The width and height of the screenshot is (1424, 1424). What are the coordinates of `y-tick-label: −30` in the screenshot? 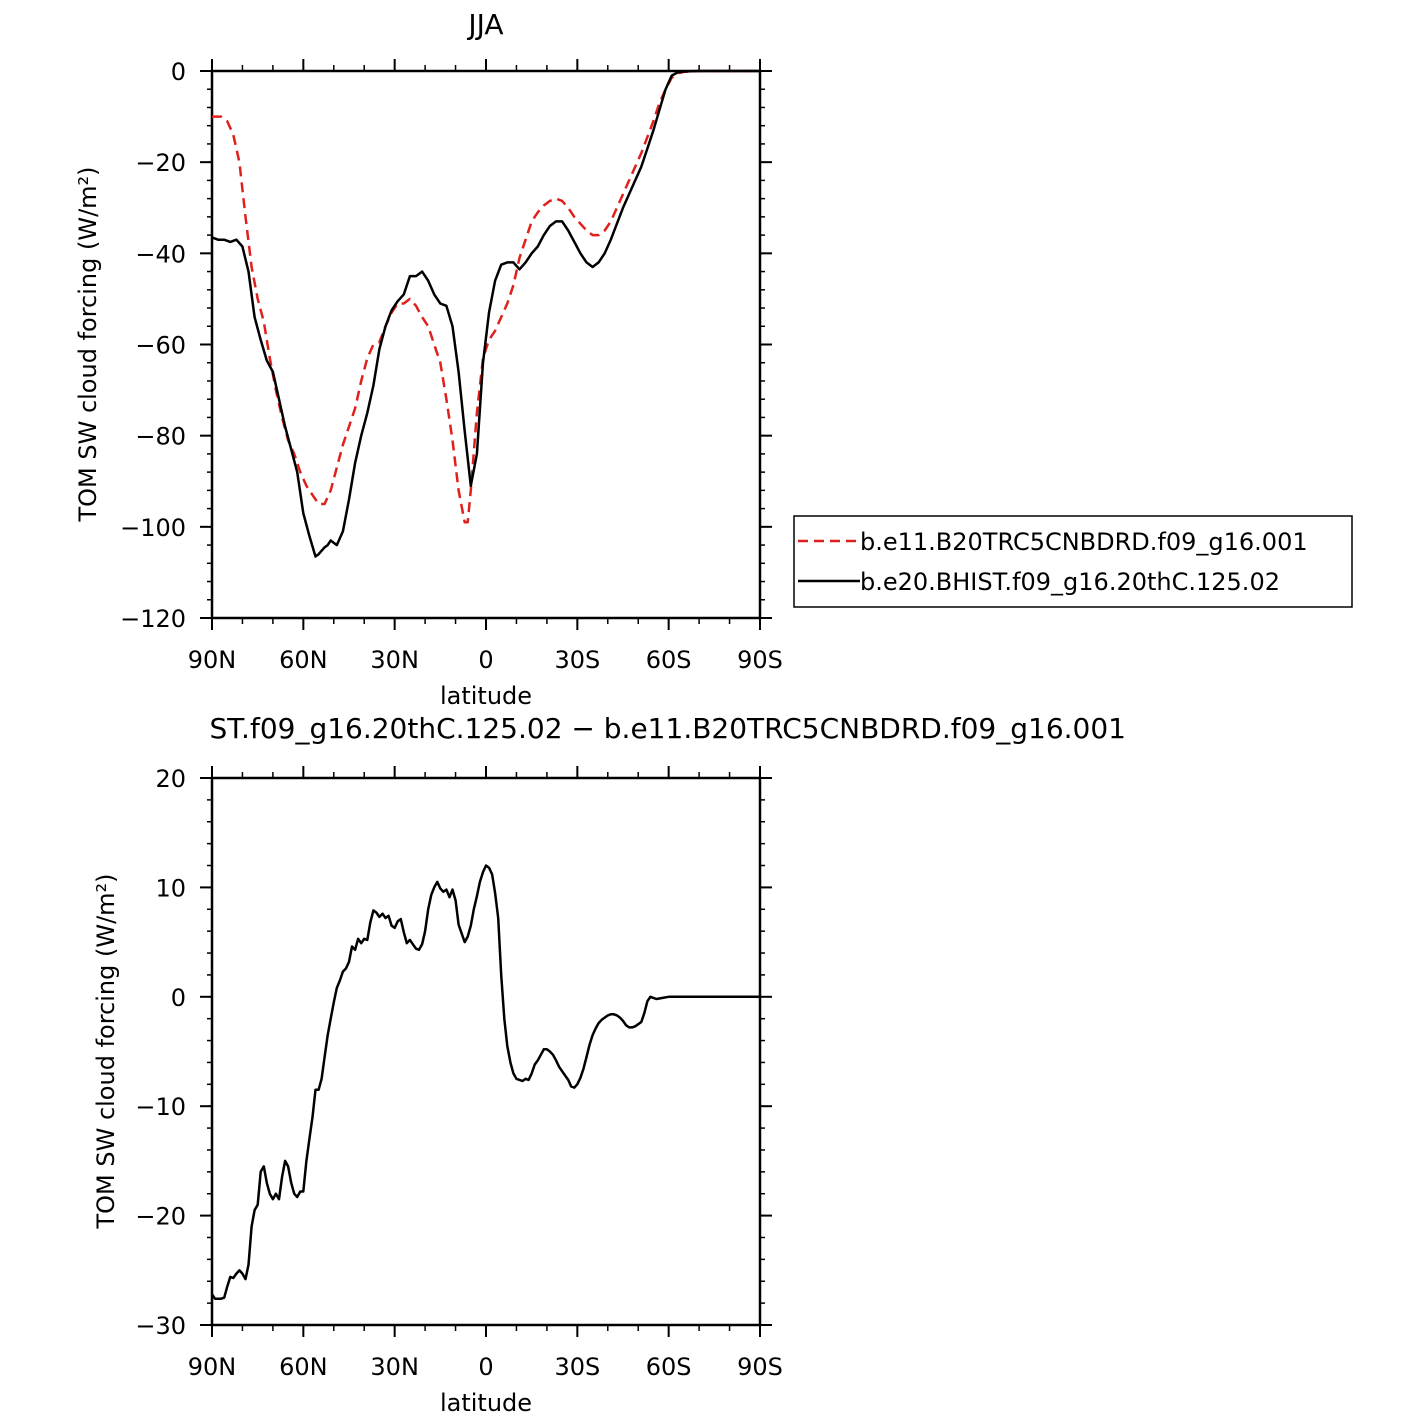 It's located at (160, 1326).